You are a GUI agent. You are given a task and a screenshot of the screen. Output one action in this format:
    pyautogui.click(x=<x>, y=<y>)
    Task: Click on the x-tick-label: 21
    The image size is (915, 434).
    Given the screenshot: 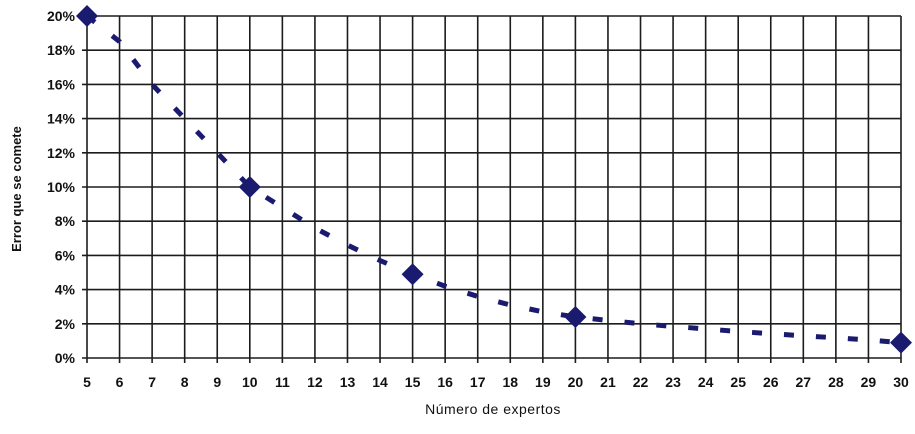 What is the action you would take?
    pyautogui.click(x=608, y=382)
    